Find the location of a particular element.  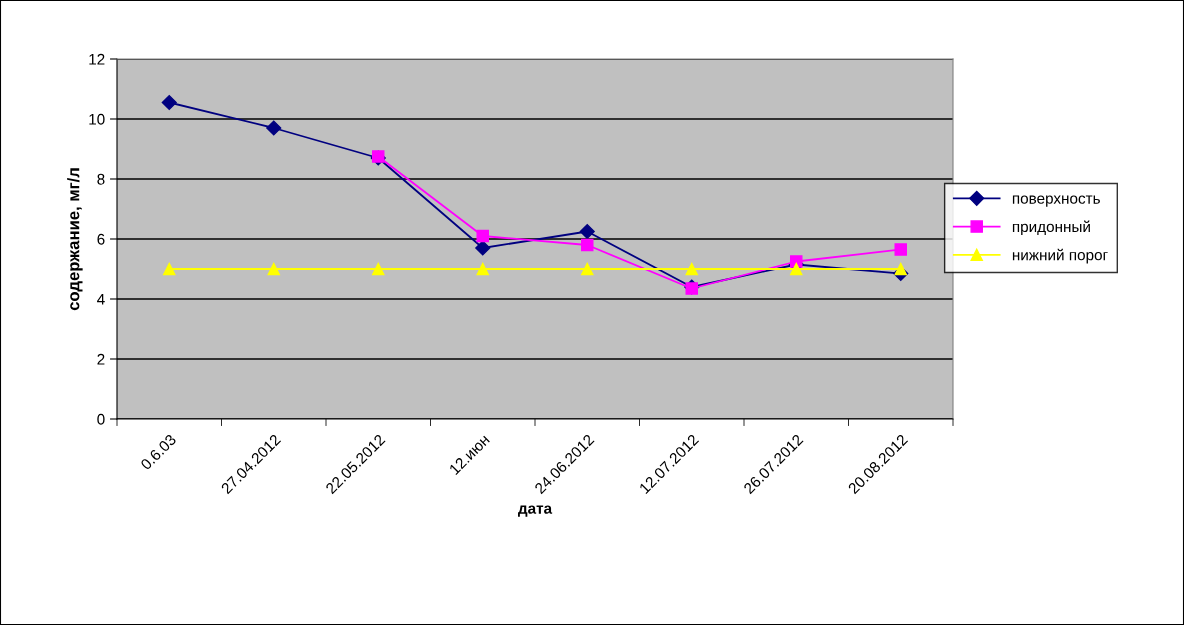

y-tick-label: 4 is located at coordinates (101, 299).